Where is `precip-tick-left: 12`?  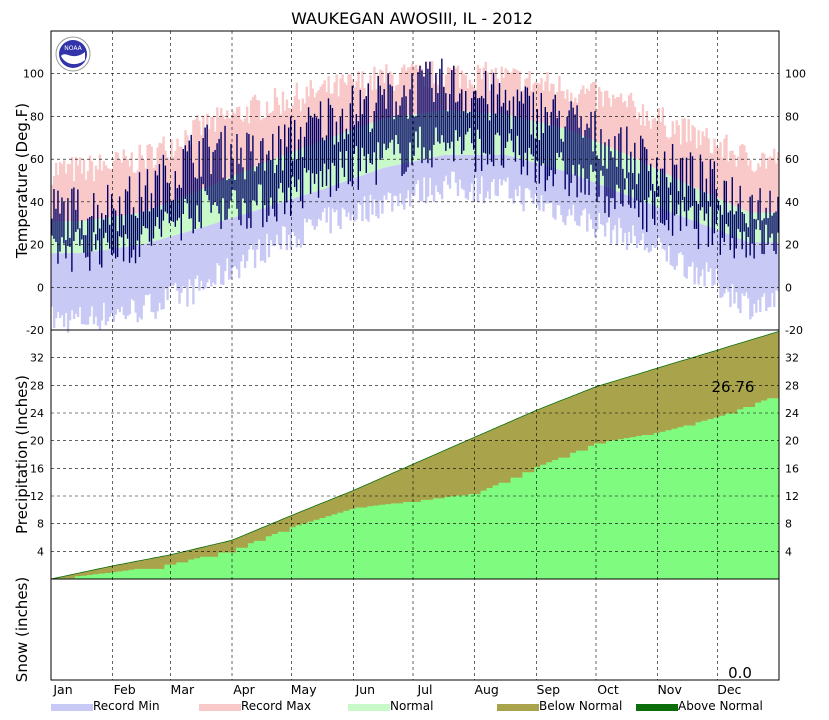
precip-tick-left: 12 is located at coordinates (37, 496).